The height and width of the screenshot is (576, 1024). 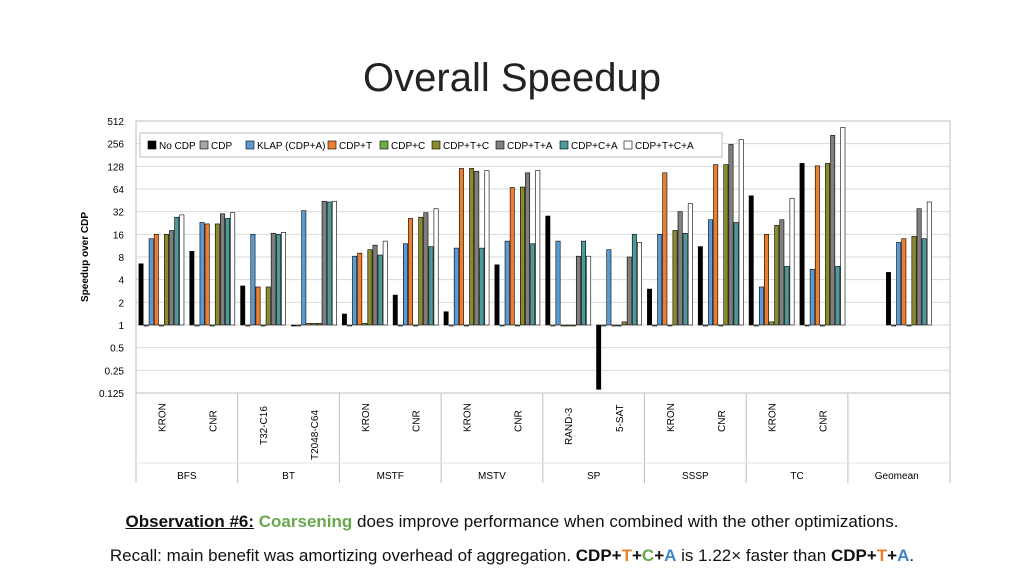 What do you see at coordinates (594, 476) in the screenshot?
I see `x-group-label: SP` at bounding box center [594, 476].